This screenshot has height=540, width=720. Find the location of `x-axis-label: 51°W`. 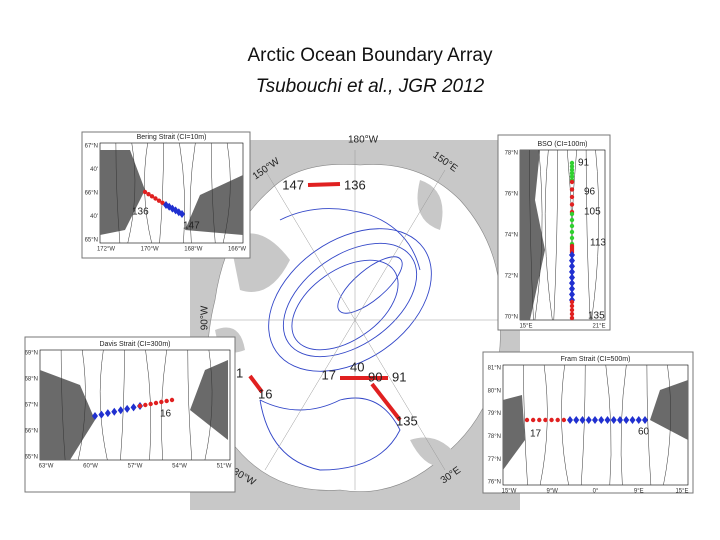

x-axis-label: 51°W is located at coordinates (224, 467).